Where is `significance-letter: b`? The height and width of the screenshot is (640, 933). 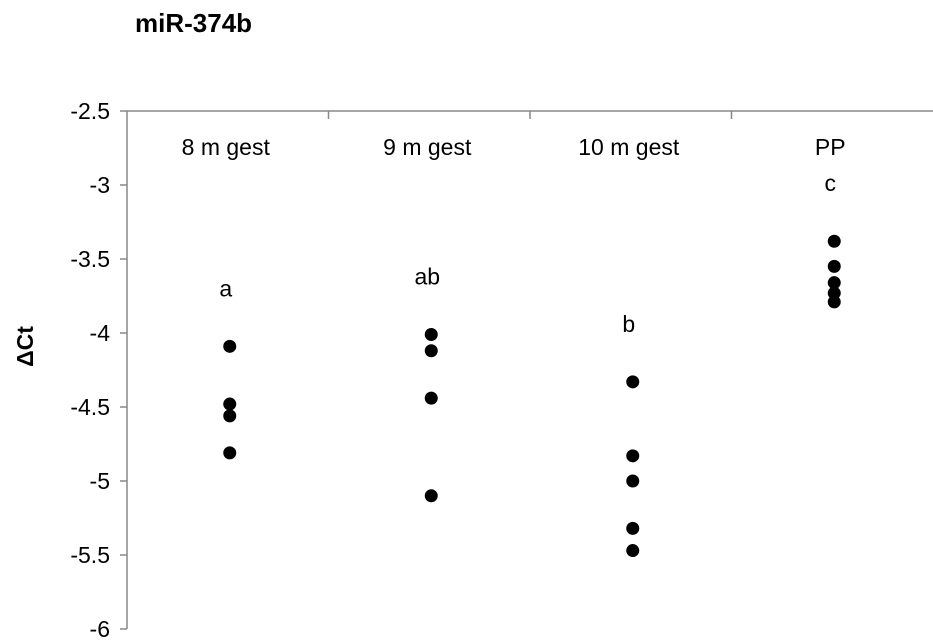 significance-letter: b is located at coordinates (628, 324).